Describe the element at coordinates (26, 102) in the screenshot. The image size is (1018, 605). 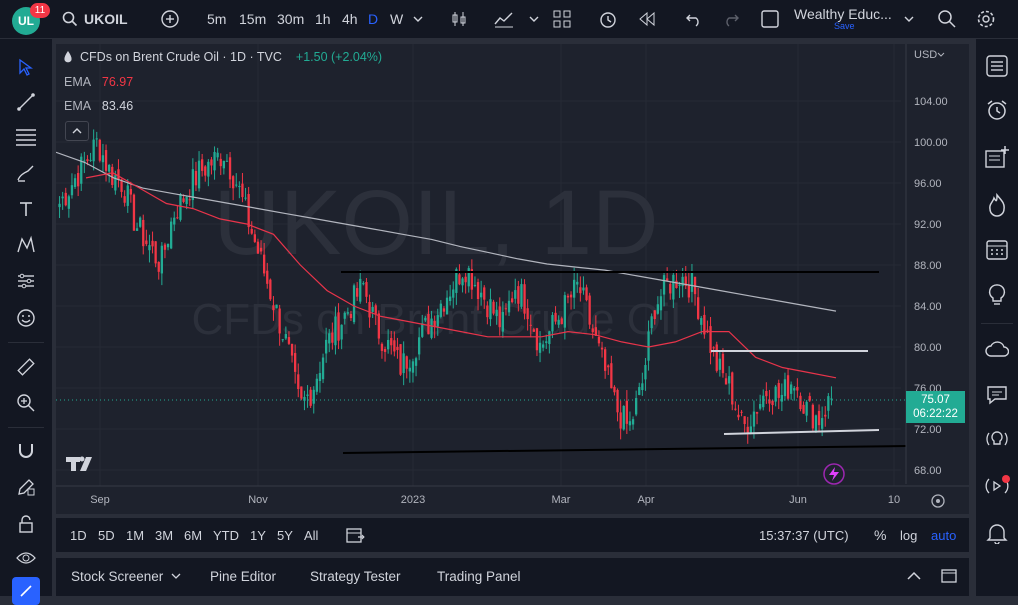
I see `trend-line-tool` at that location.